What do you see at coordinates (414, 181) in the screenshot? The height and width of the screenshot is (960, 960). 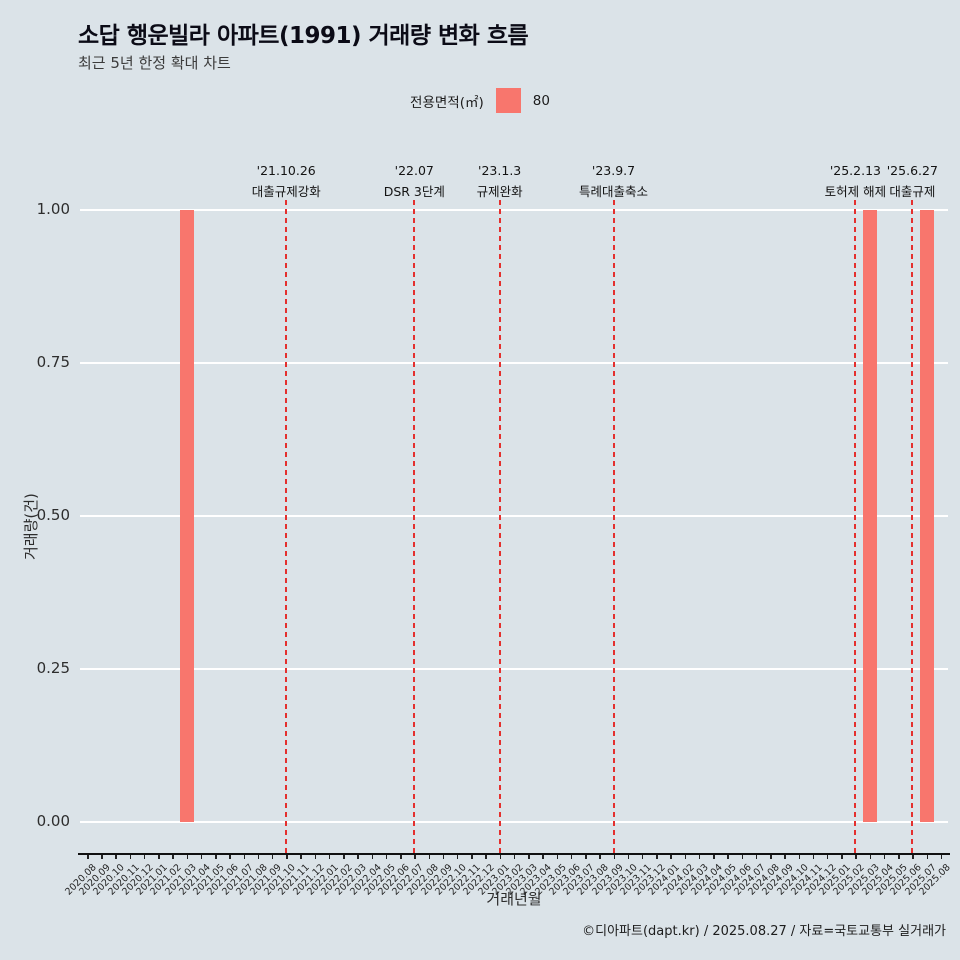 I see `event-annotation: '22.07 DSR 3단계` at bounding box center [414, 181].